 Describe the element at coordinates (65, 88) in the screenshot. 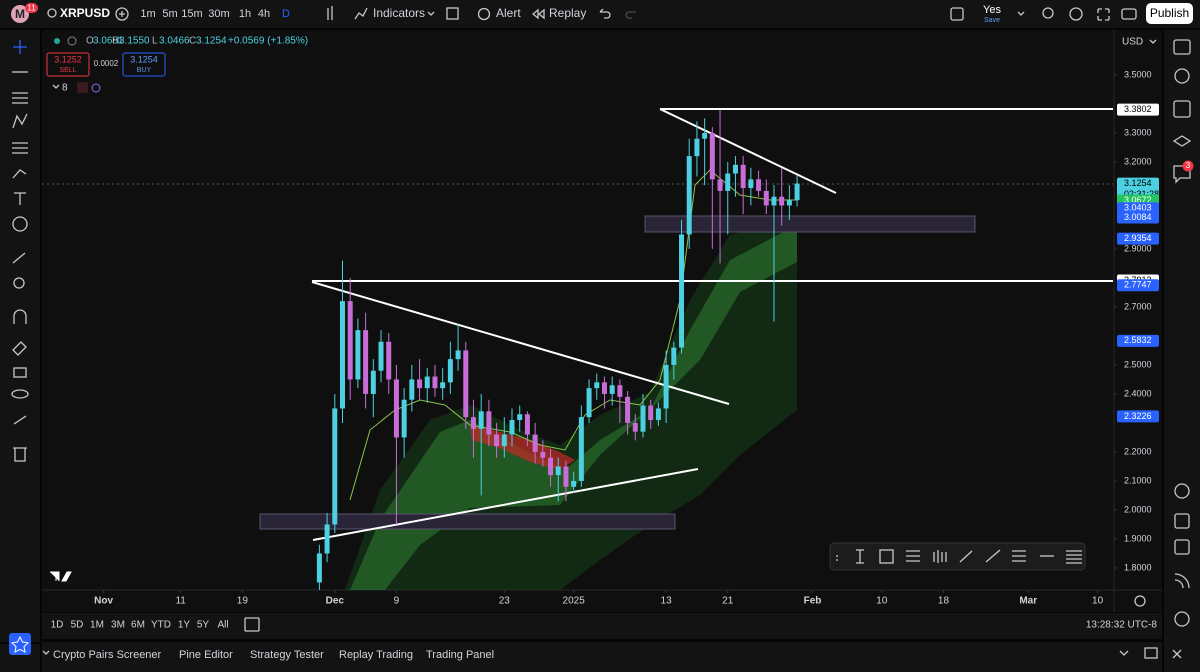

I see `indicator-count: 8` at that location.